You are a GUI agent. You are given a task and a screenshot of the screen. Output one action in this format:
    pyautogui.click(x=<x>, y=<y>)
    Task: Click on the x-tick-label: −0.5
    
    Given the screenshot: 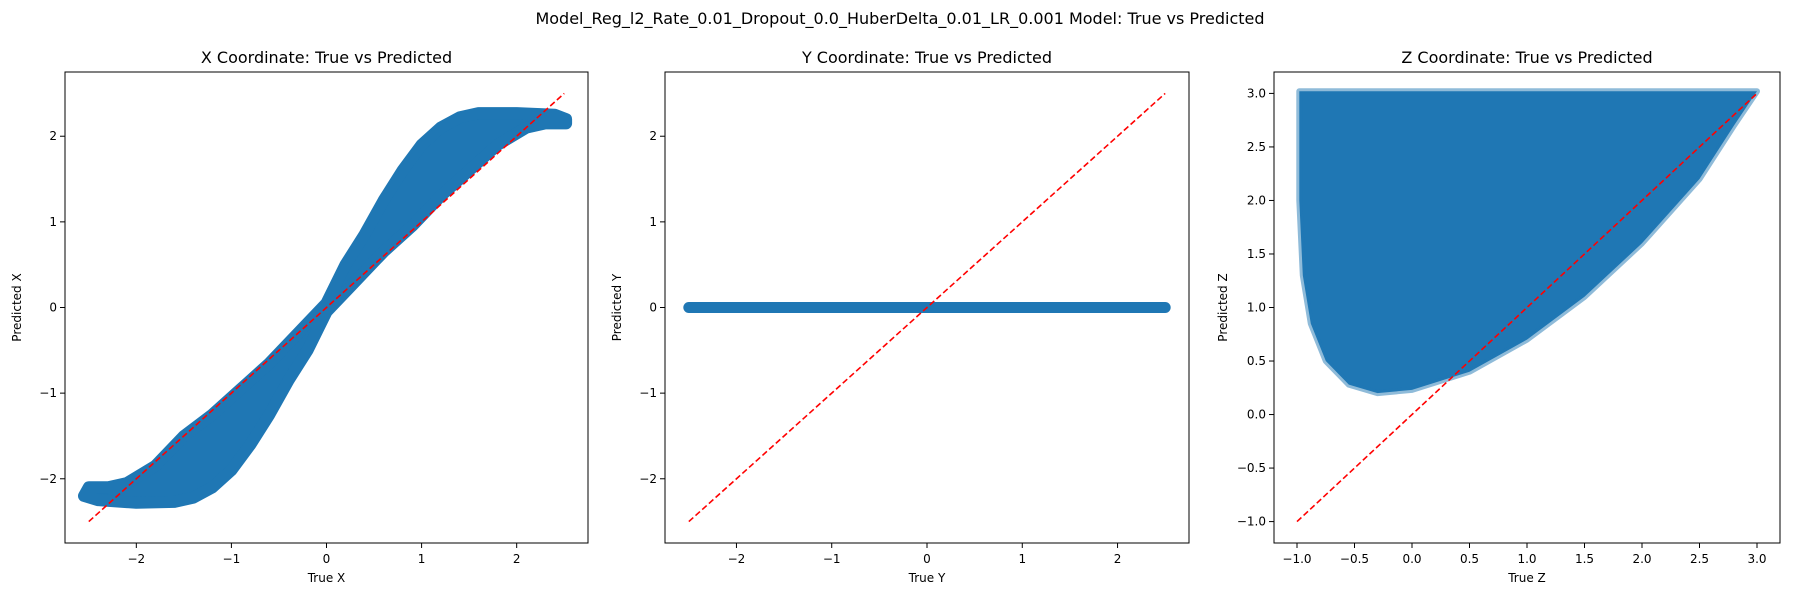 What is the action you would take?
    pyautogui.click(x=1354, y=559)
    